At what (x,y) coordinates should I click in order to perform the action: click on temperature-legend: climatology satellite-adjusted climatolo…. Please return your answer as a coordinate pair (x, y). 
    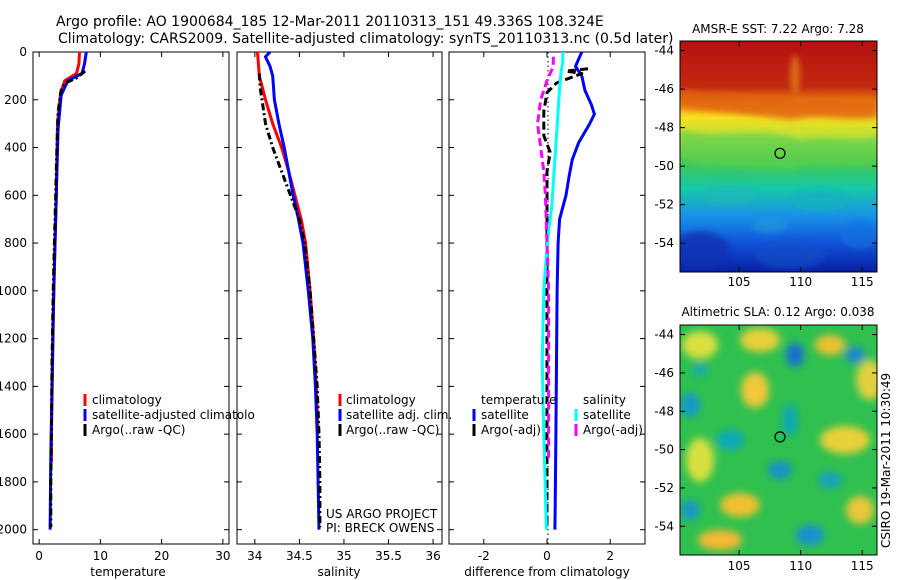
    Looking at the image, I should click on (169, 415).